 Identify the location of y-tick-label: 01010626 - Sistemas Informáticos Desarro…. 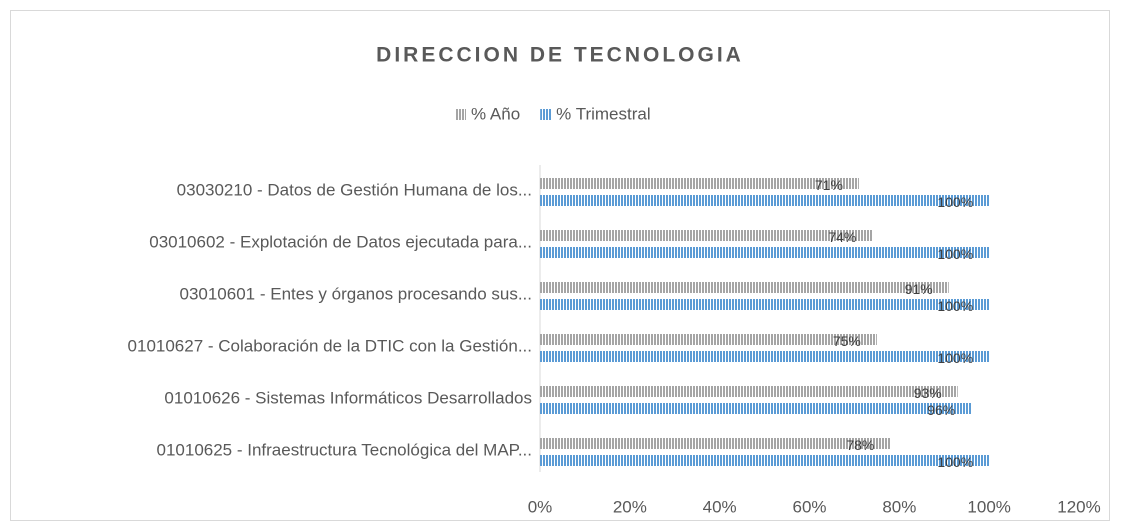
(348, 397).